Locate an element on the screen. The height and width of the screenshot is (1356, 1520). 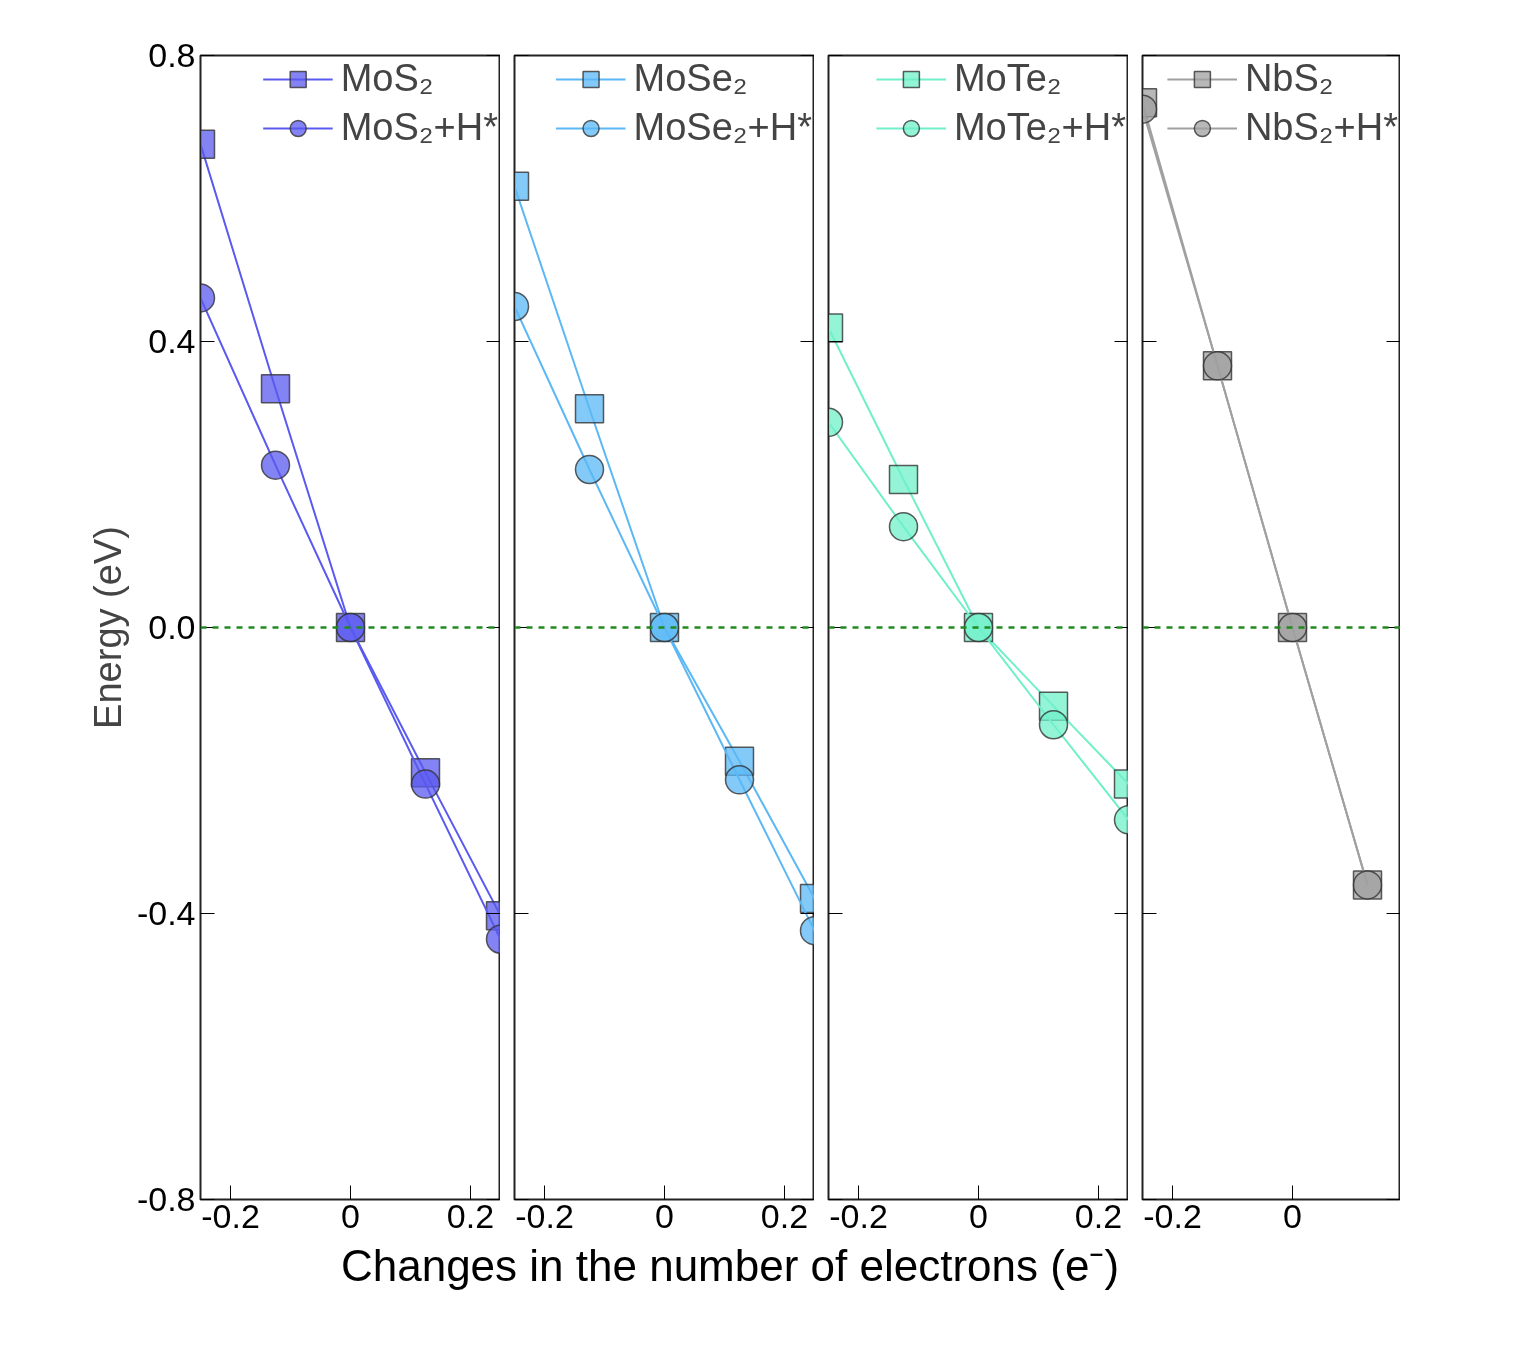
legend-label: MoS₂+H* is located at coordinates (419, 127).